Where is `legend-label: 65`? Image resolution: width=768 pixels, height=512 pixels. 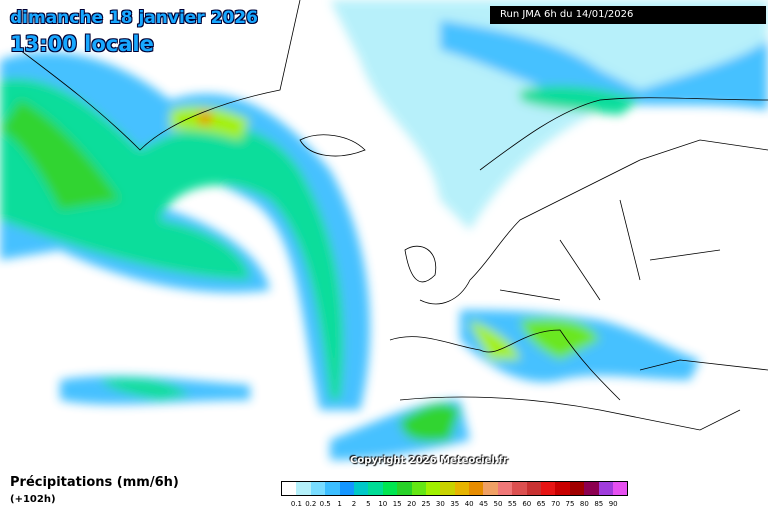
legend-label: 65 is located at coordinates (541, 504).